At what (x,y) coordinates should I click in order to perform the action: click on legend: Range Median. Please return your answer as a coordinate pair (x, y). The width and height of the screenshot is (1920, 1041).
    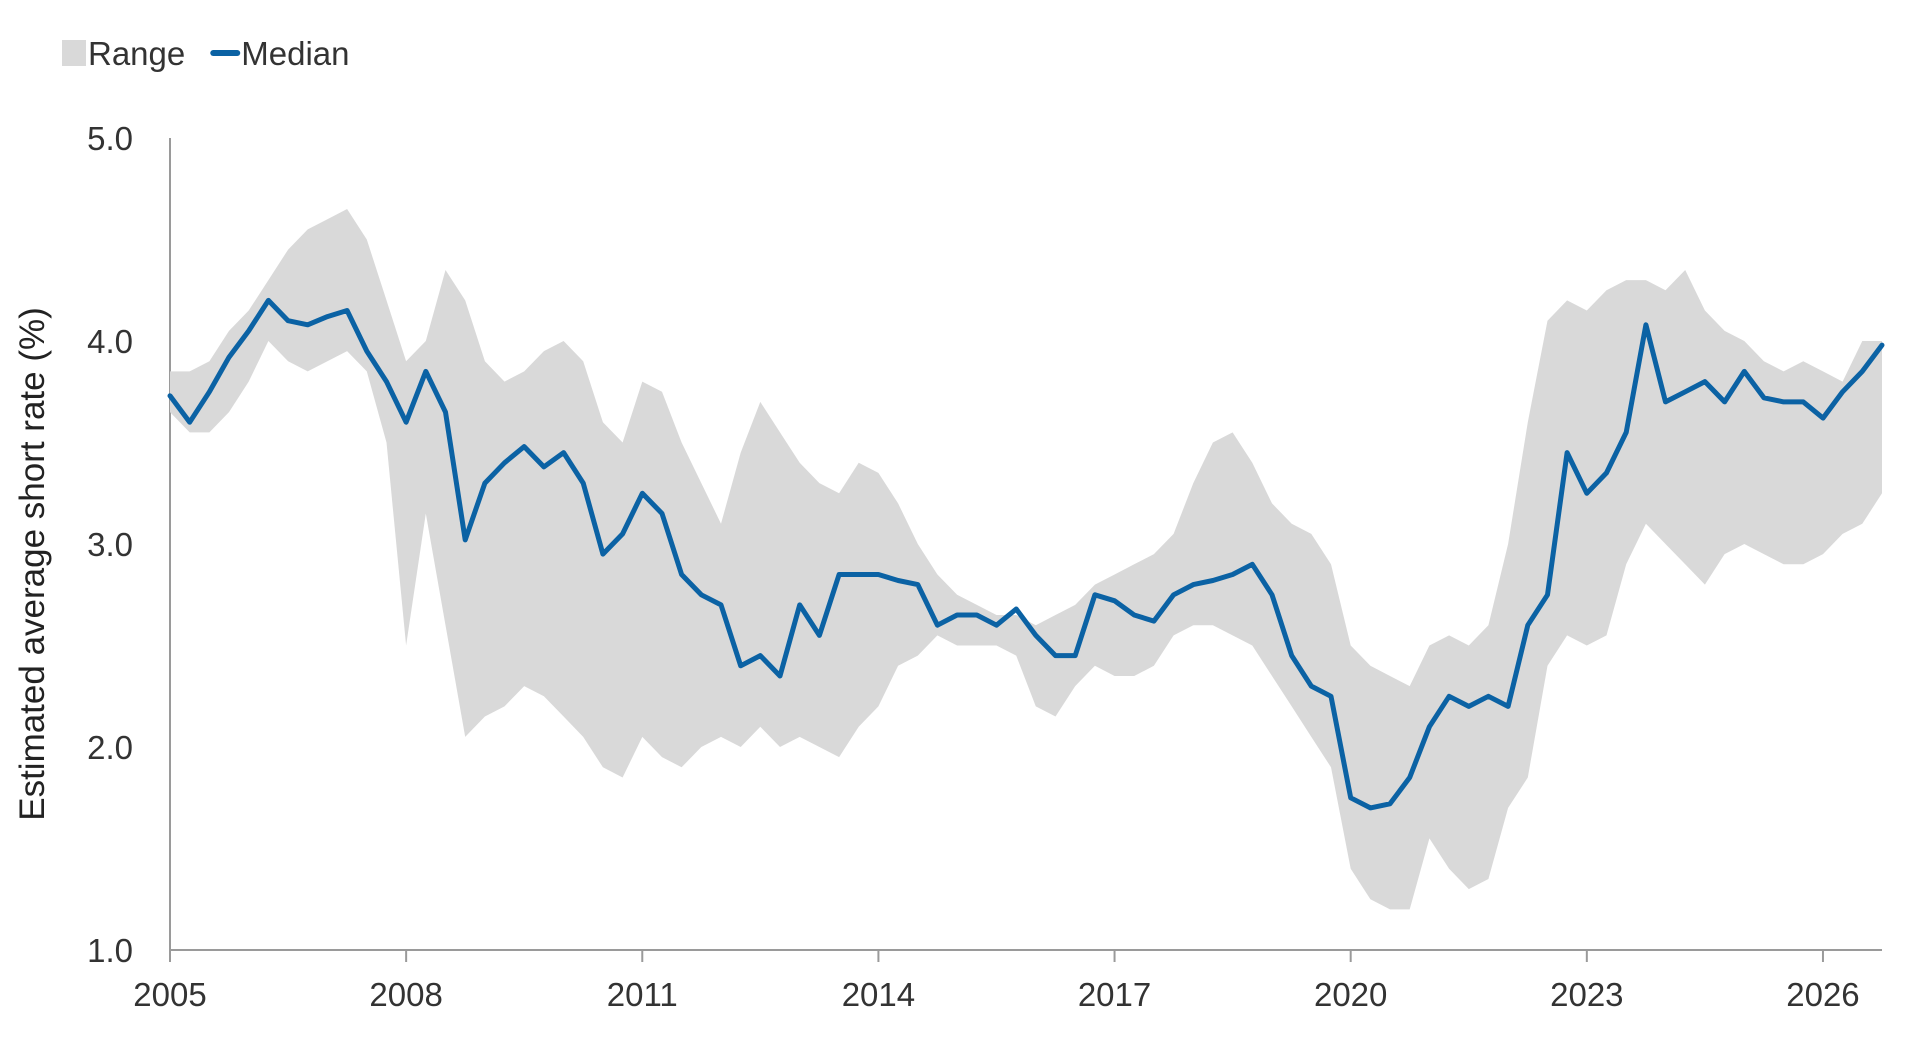
    Looking at the image, I should click on (205, 53).